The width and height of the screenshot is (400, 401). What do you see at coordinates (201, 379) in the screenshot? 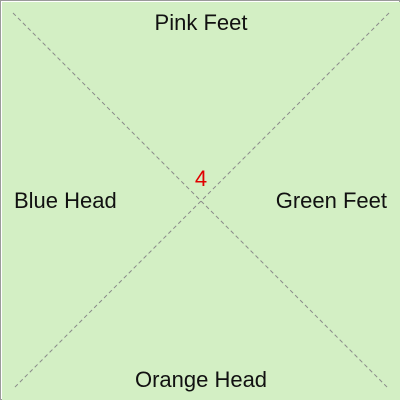
I see `edge-label-bottom: Orange Head` at bounding box center [201, 379].